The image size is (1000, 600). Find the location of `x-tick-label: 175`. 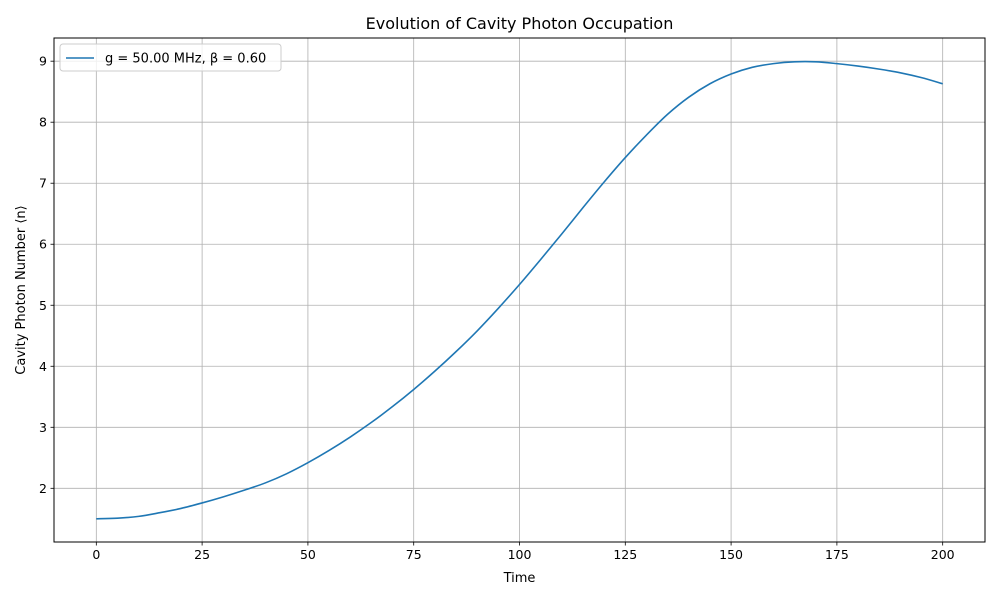

x-tick-label: 175 is located at coordinates (837, 554).